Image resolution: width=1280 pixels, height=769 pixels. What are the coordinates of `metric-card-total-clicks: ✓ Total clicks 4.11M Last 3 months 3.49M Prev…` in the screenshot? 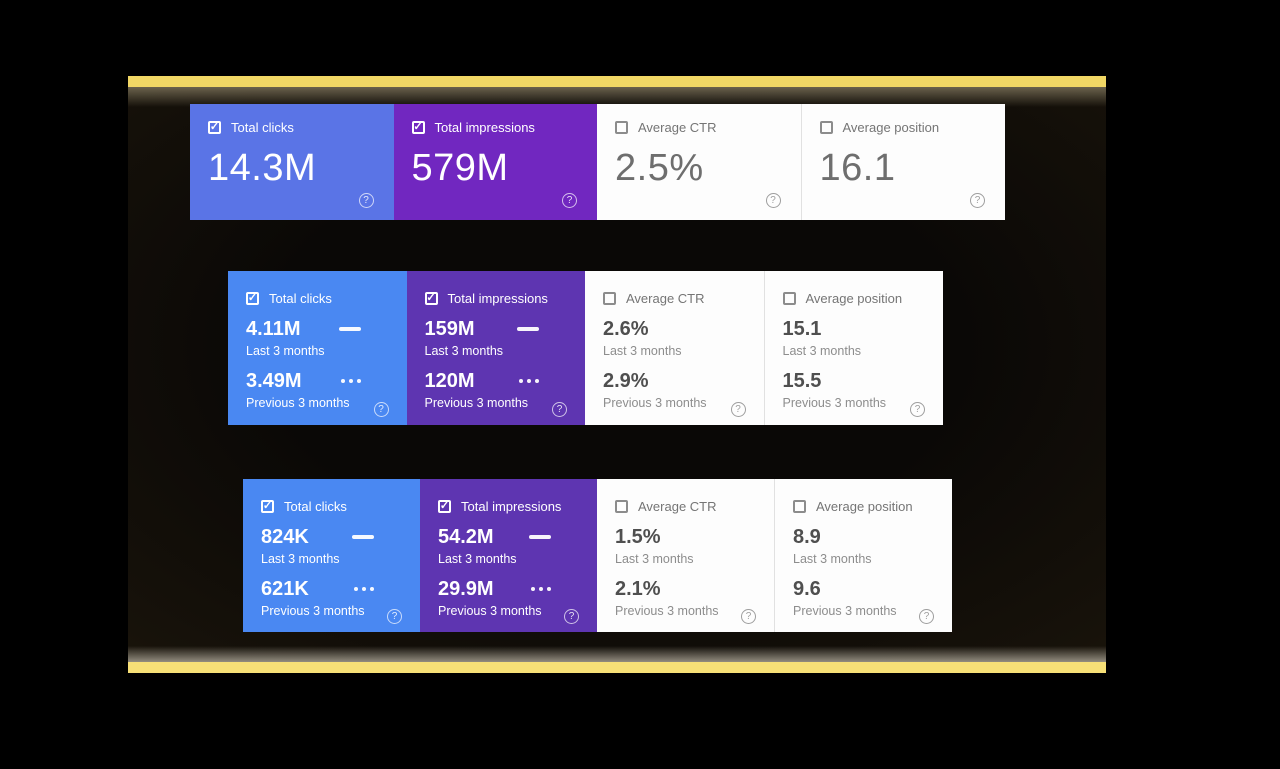 It's located at (317, 348).